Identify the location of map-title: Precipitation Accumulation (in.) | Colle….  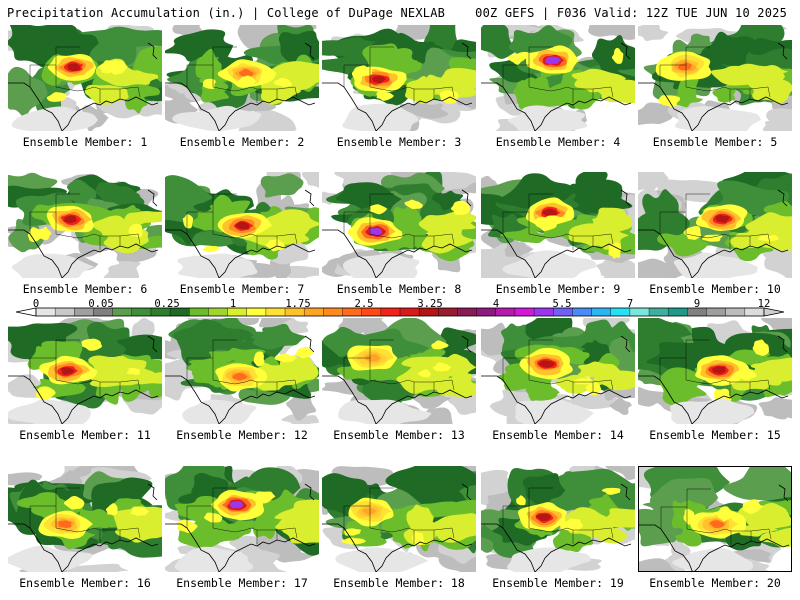
(226, 13).